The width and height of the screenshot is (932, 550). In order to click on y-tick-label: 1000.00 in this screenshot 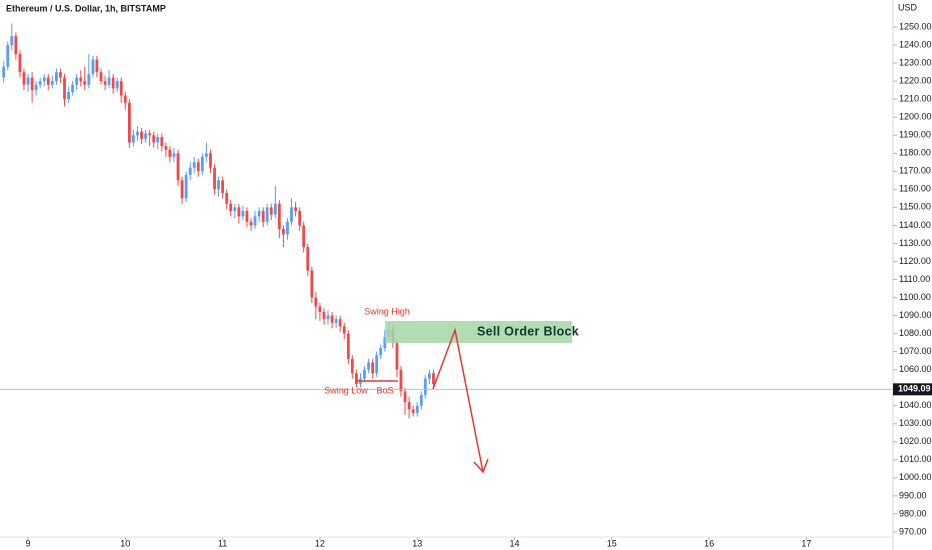, I will do `click(915, 477)`.